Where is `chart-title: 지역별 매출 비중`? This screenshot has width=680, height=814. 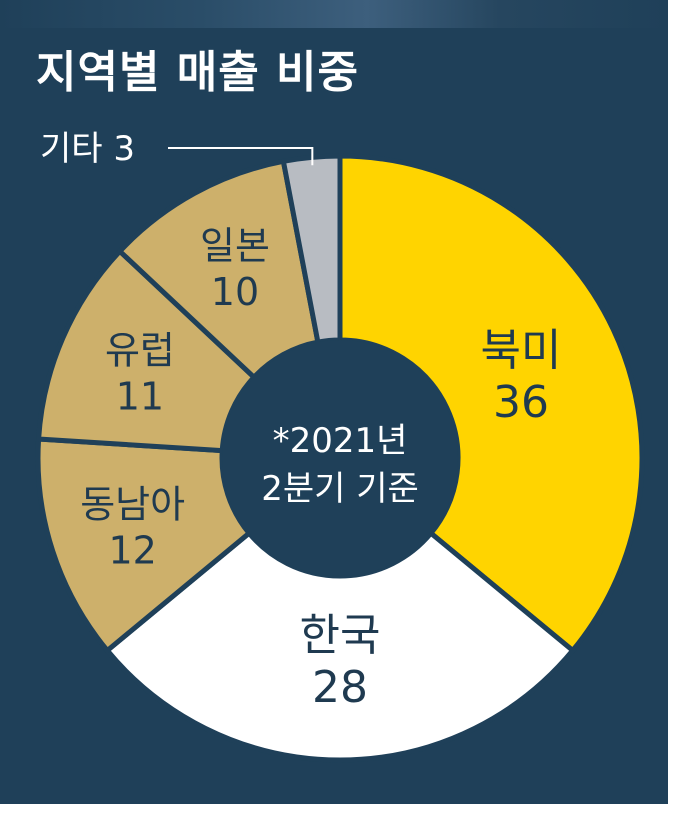
chart-title: 지역별 매출 비중 is located at coordinates (197, 72).